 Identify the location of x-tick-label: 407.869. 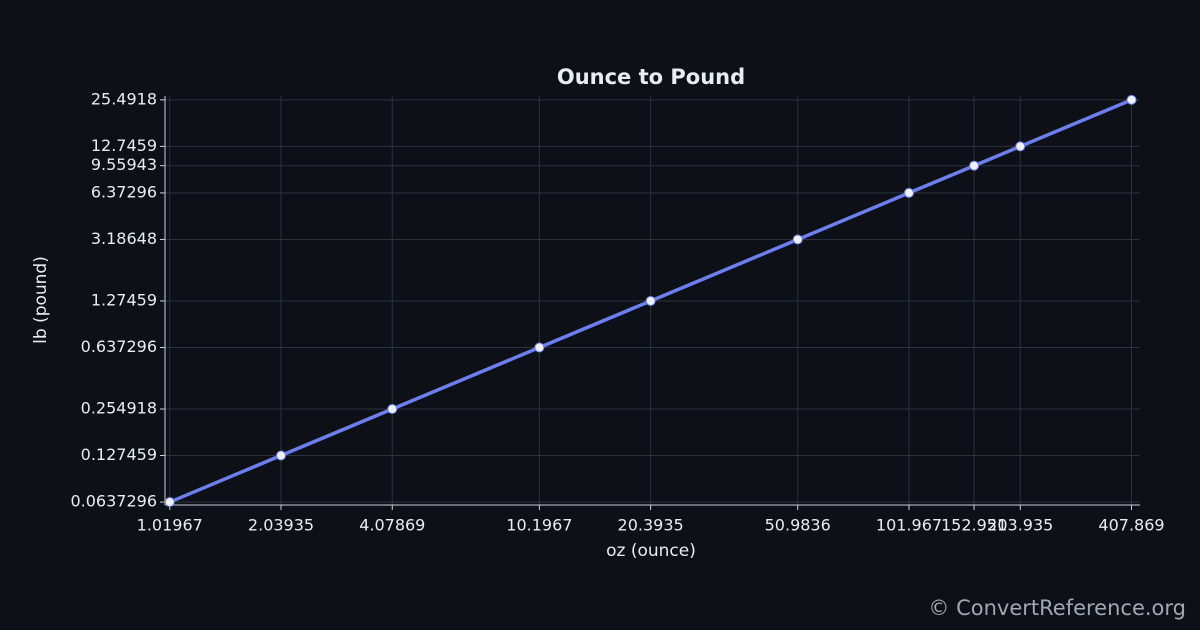
(1131, 525).